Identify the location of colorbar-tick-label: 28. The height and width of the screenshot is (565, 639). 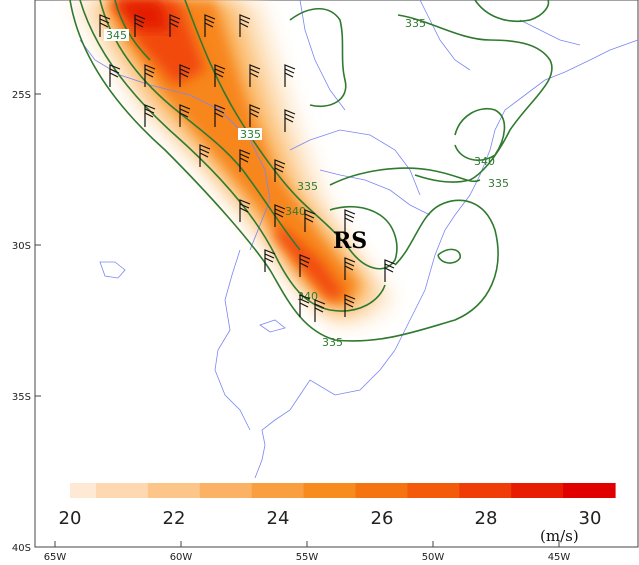
(486, 518).